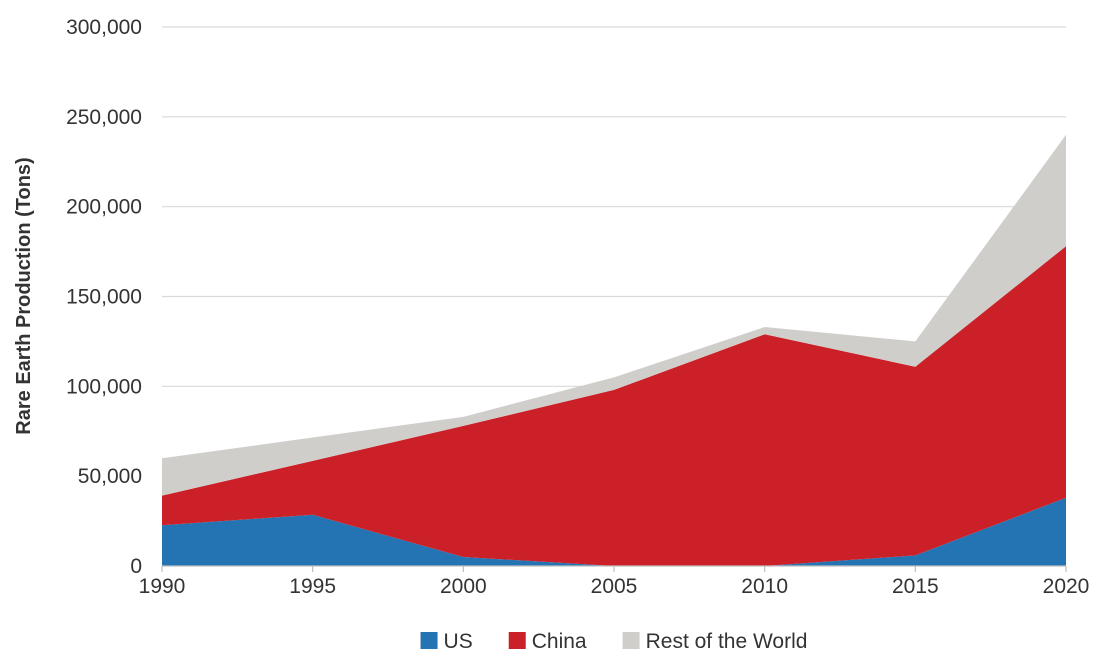  What do you see at coordinates (104, 27) in the screenshot?
I see `y-tick-label: 300,000` at bounding box center [104, 27].